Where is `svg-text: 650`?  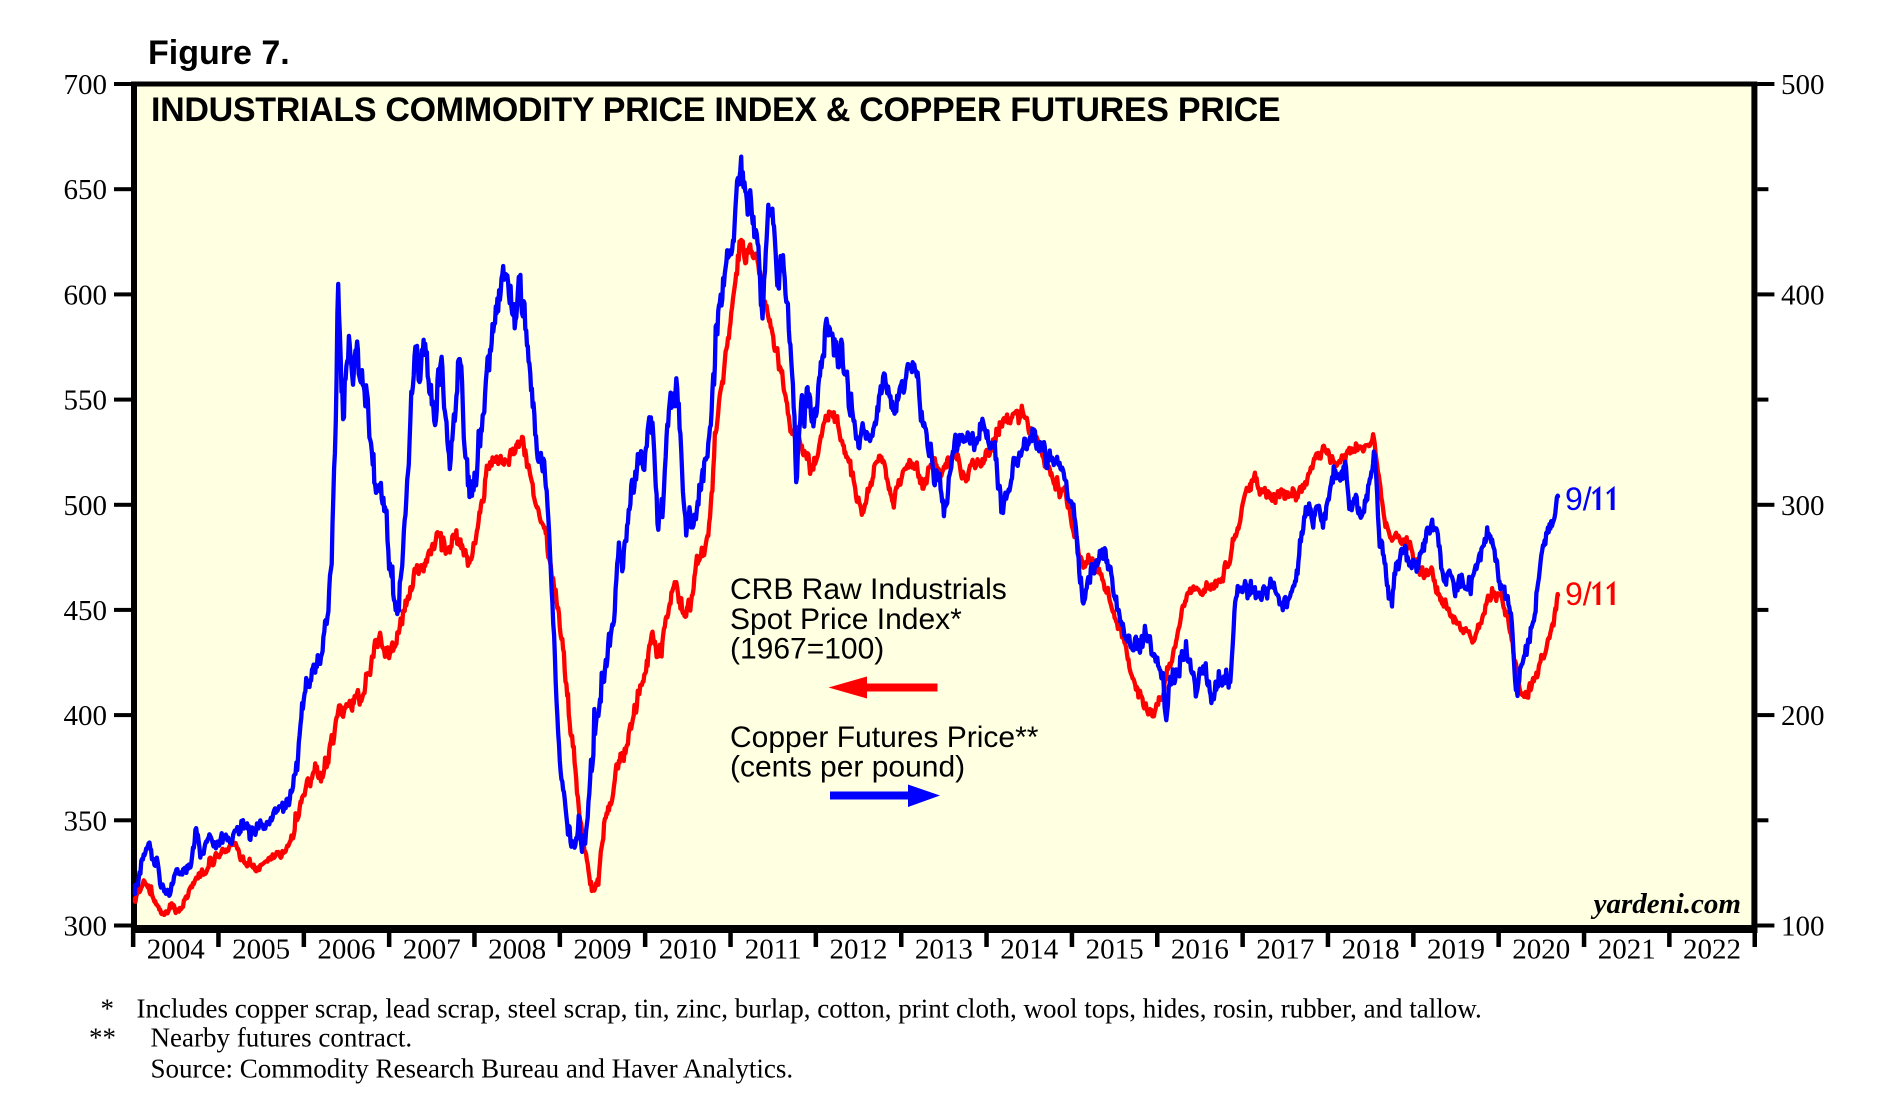 svg-text: 650 is located at coordinates (86, 190).